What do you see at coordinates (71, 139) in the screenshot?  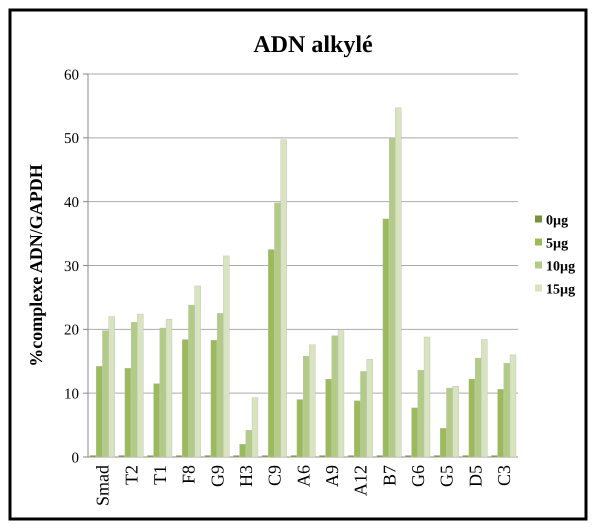 I see `y-tick-label: 50` at bounding box center [71, 139].